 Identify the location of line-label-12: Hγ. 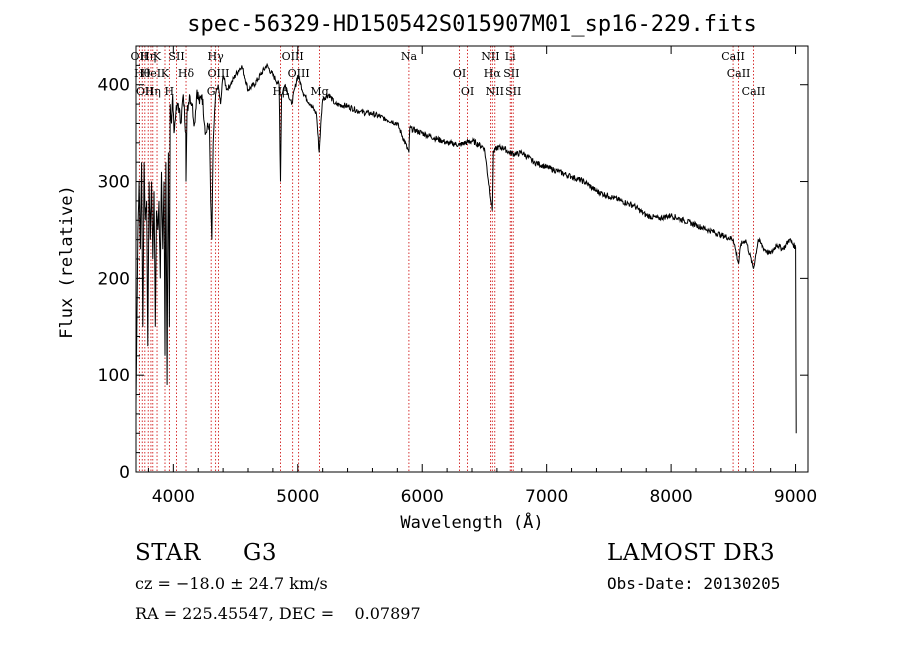
(216, 56).